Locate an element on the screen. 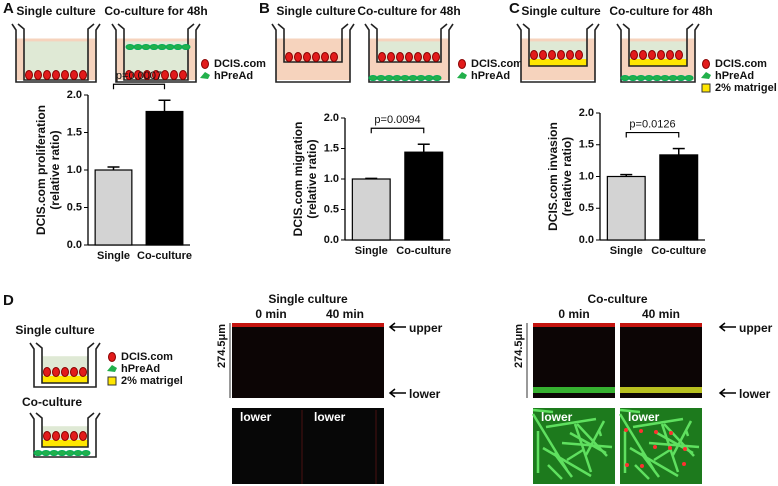 The height and width of the screenshot is (486, 778). top-view-image is located at coordinates (345, 446).